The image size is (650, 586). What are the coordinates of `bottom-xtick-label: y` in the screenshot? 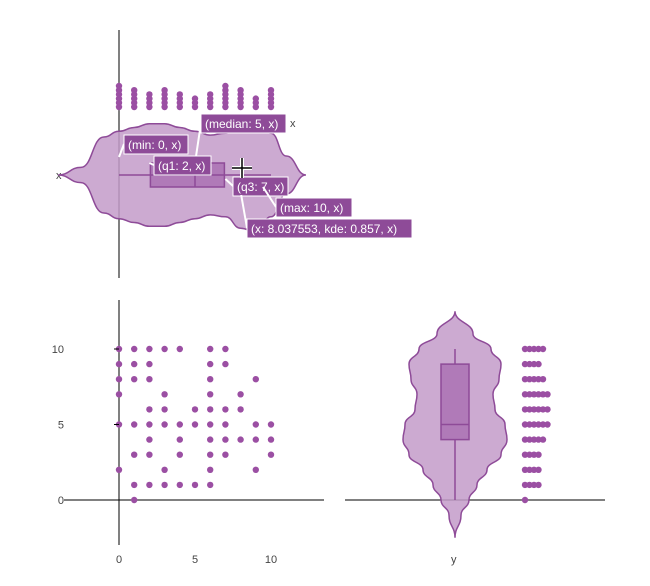 It's located at (454, 560).